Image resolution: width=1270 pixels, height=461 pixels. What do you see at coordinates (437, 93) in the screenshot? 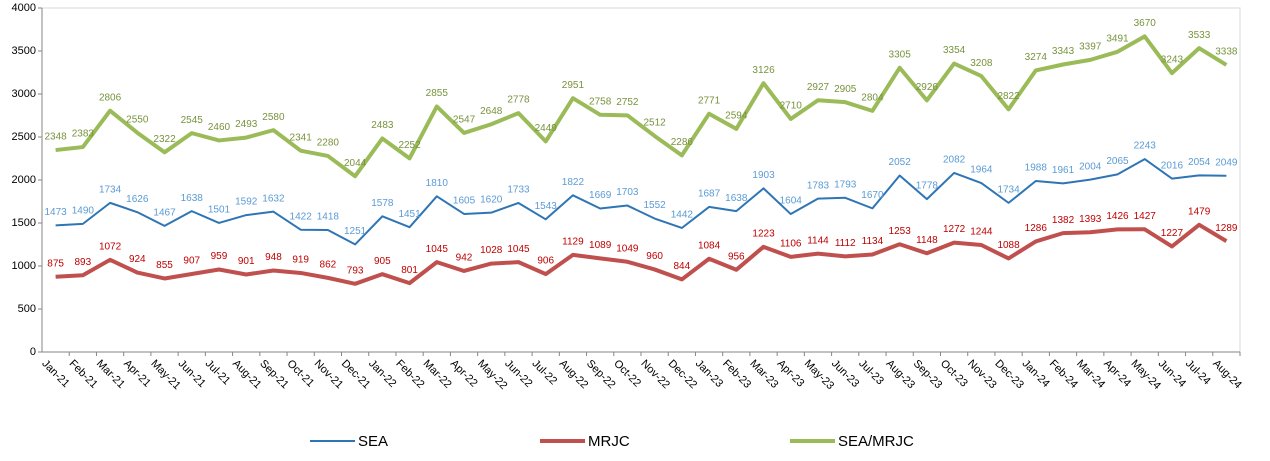
I see `data-label: 2855` at bounding box center [437, 93].